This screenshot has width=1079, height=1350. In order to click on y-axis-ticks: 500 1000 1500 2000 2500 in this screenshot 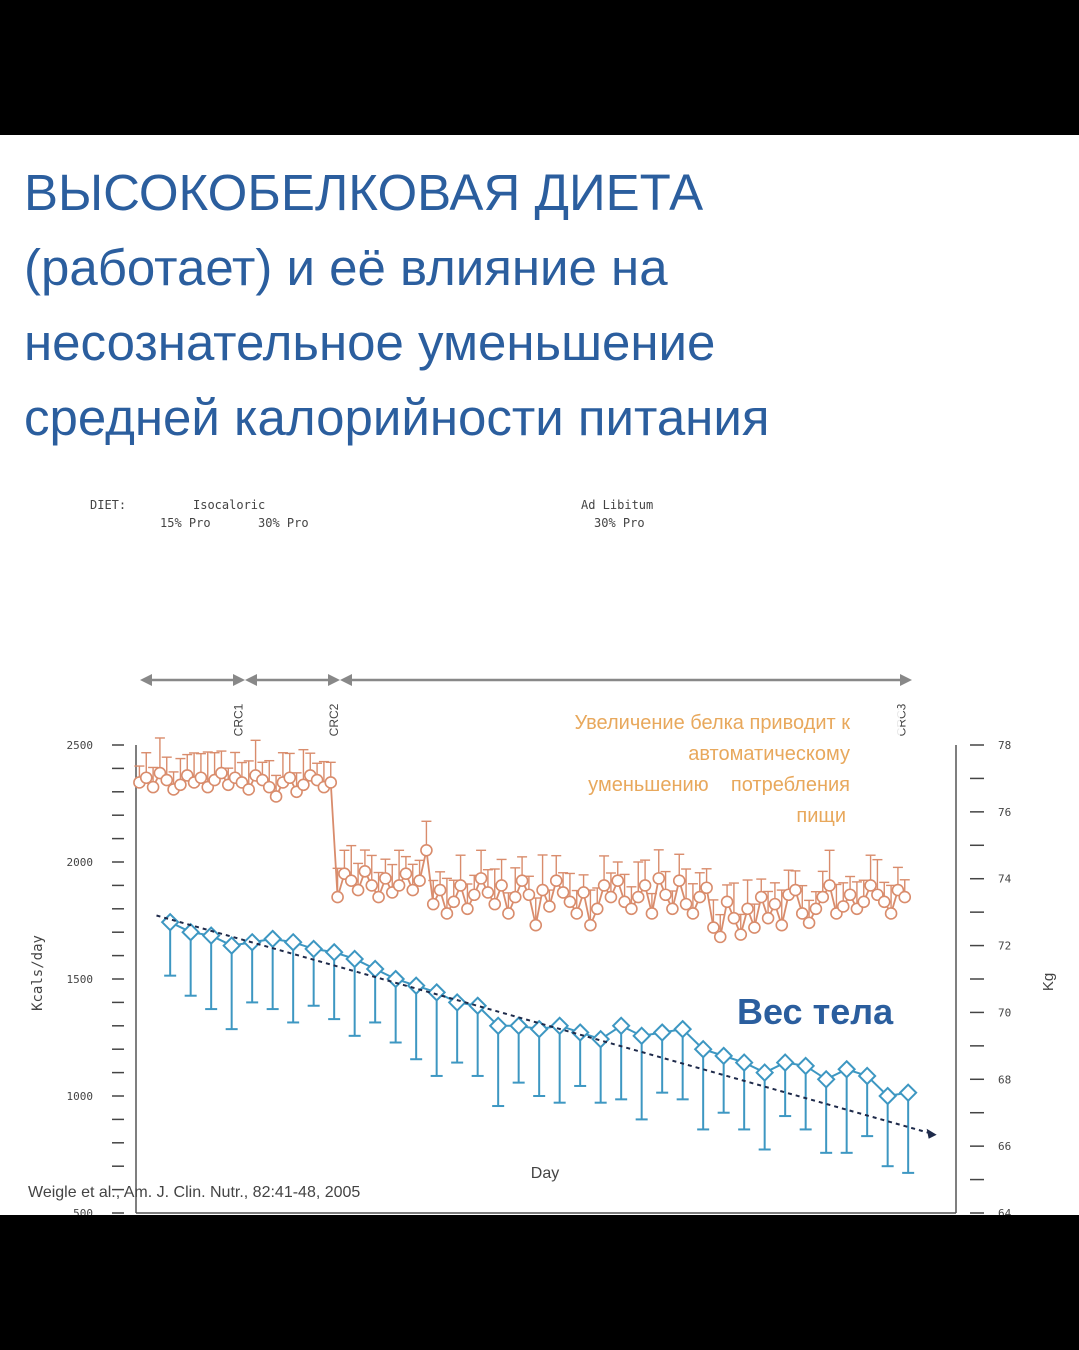, I will do `click(95, 977)`.